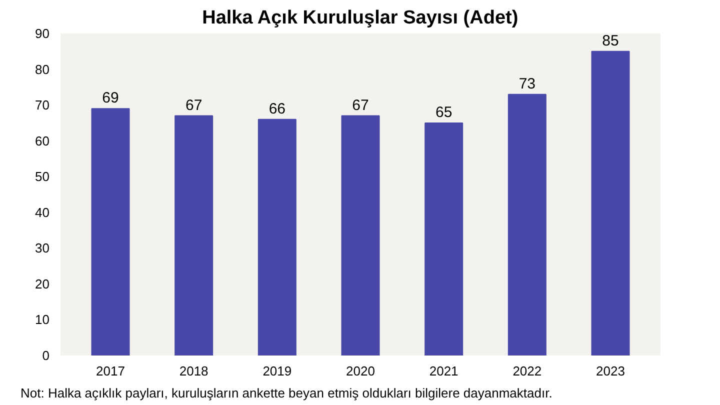  What do you see at coordinates (360, 18) in the screenshot?
I see `chart-title: Halka Açık Kuruluşlar Sayısı (Adet)` at bounding box center [360, 18].